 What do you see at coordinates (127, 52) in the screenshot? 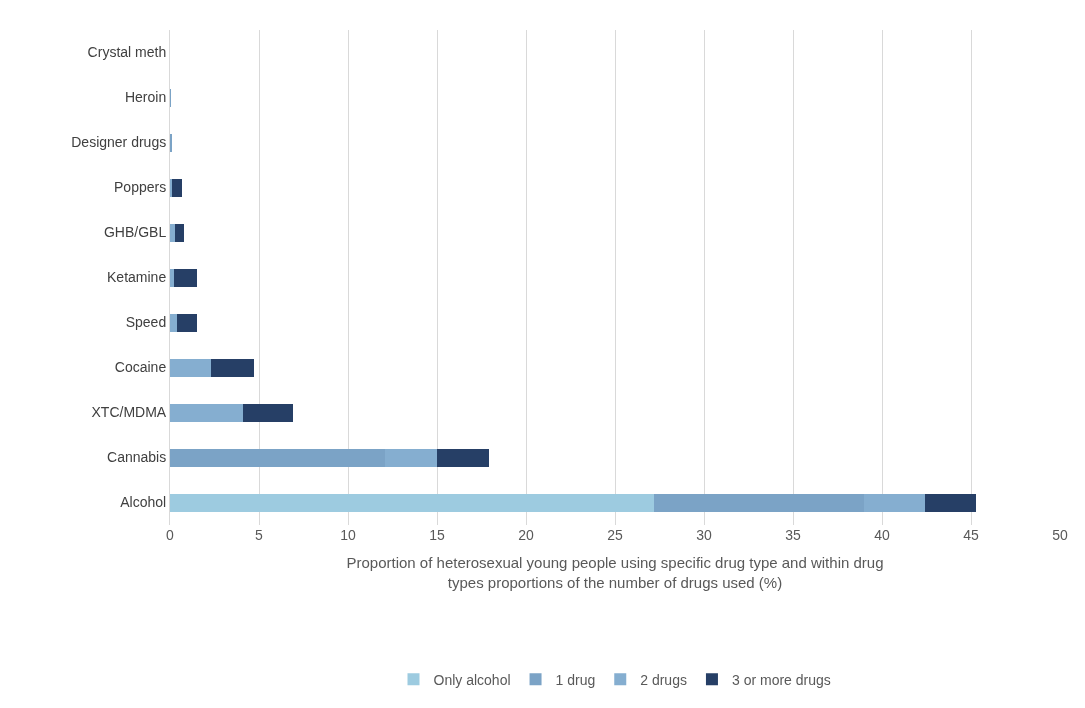
I see `y-tick-label: Crystal meth` at bounding box center [127, 52].